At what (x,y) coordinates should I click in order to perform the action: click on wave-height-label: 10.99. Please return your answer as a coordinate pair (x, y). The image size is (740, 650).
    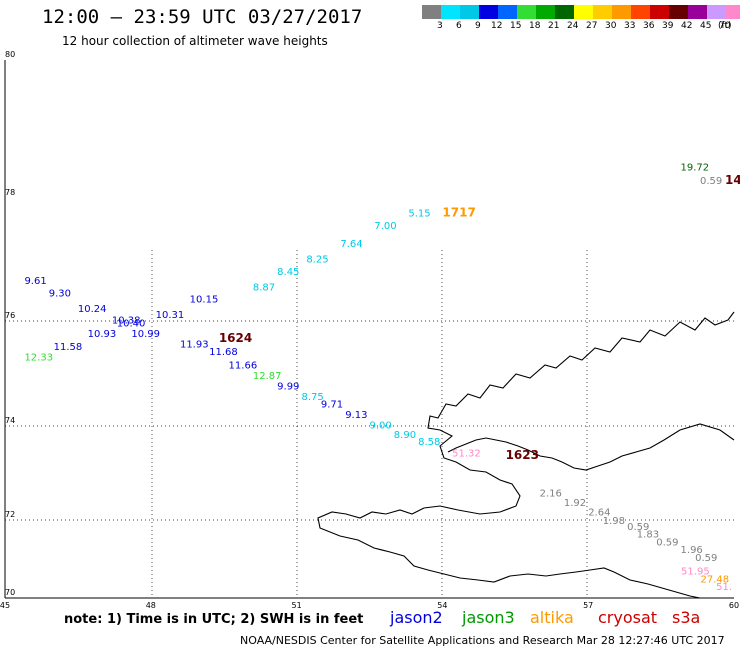
    Looking at the image, I should click on (145, 334).